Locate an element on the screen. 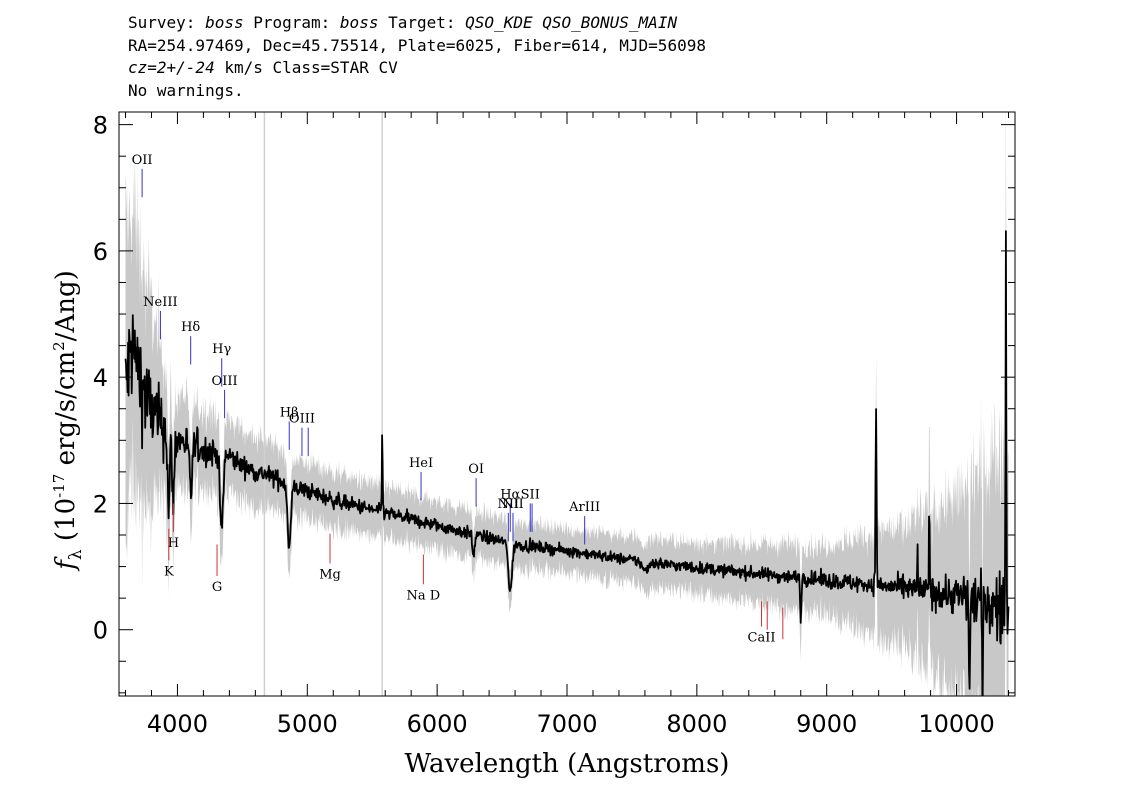 This screenshot has height=810, width=1134. emission-label: OI is located at coordinates (476, 469).